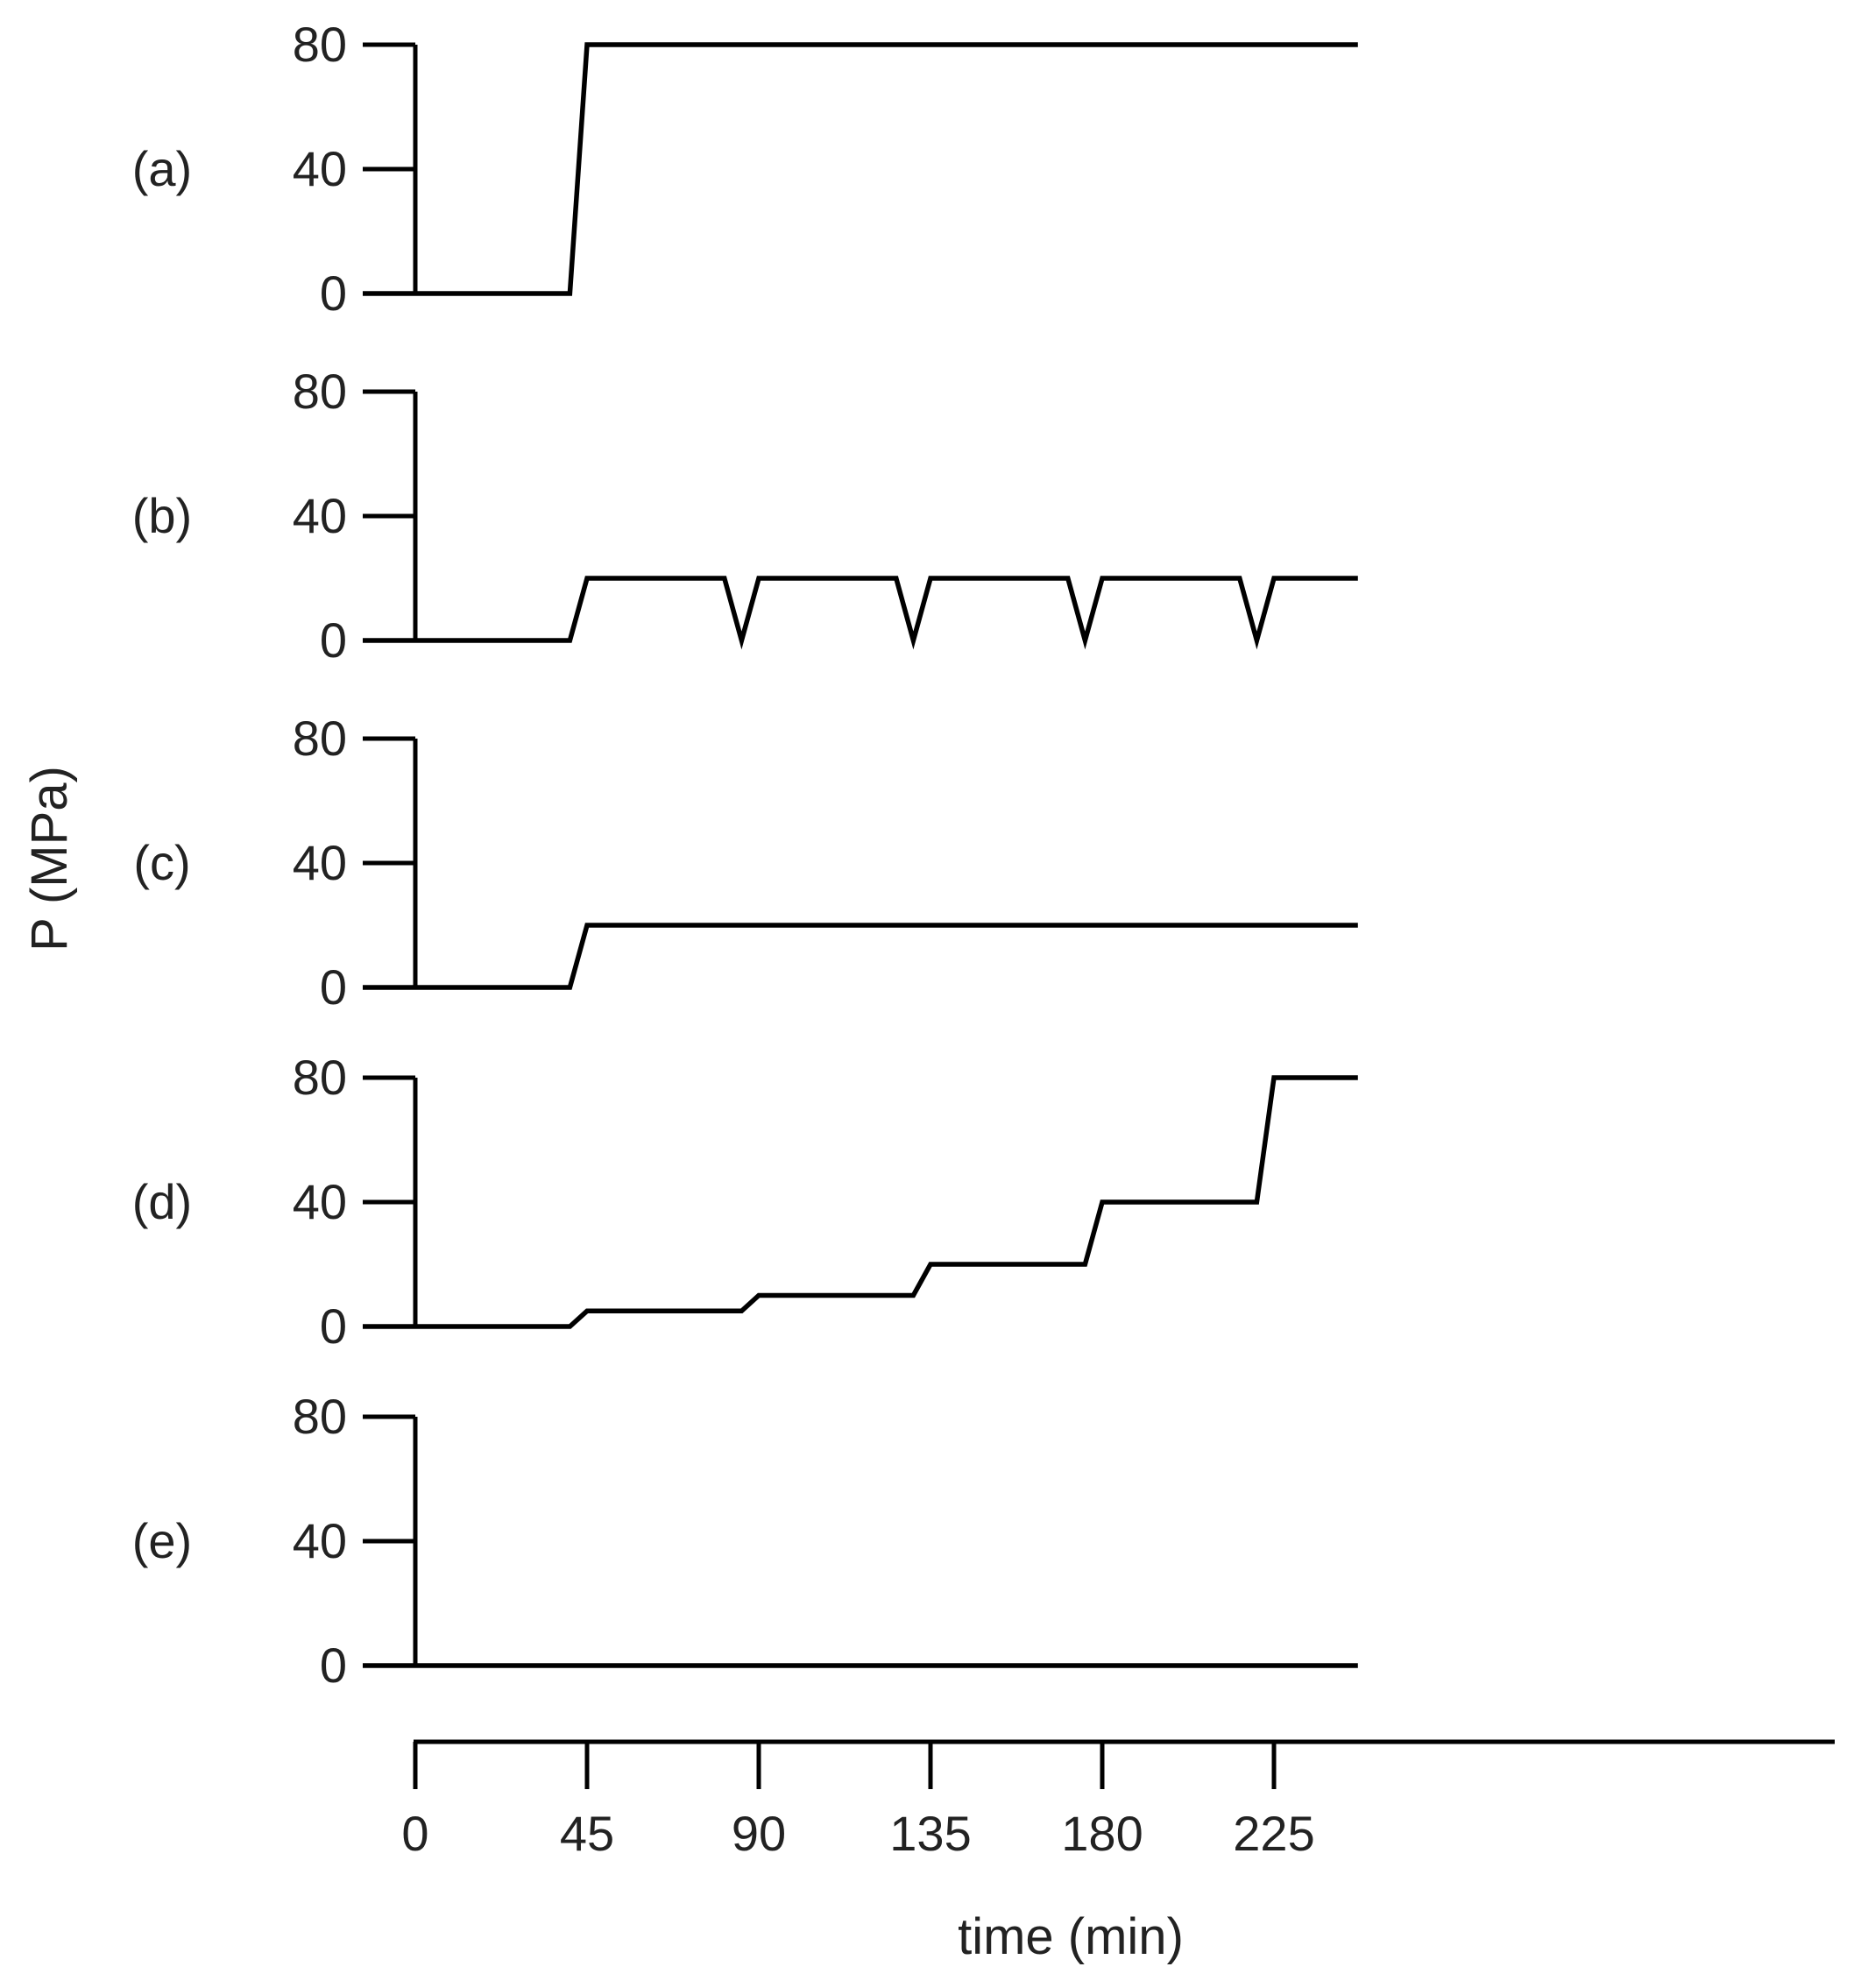  I want to click on panel-d: 0 40 80 (d), so click(745, 1202).